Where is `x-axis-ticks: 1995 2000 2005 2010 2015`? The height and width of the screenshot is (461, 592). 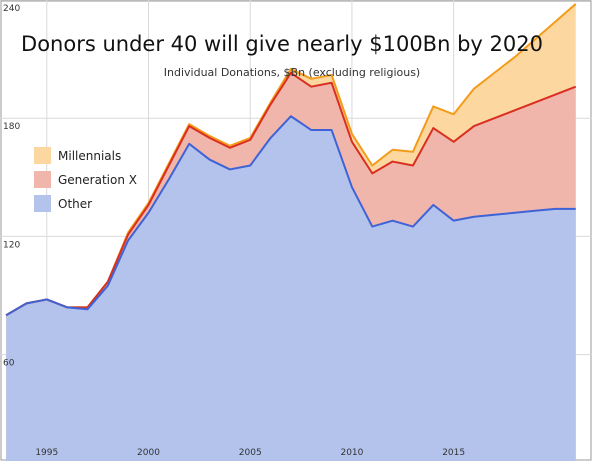
x-axis-ticks: 1995 2000 2005 2010 2015 is located at coordinates (250, 453).